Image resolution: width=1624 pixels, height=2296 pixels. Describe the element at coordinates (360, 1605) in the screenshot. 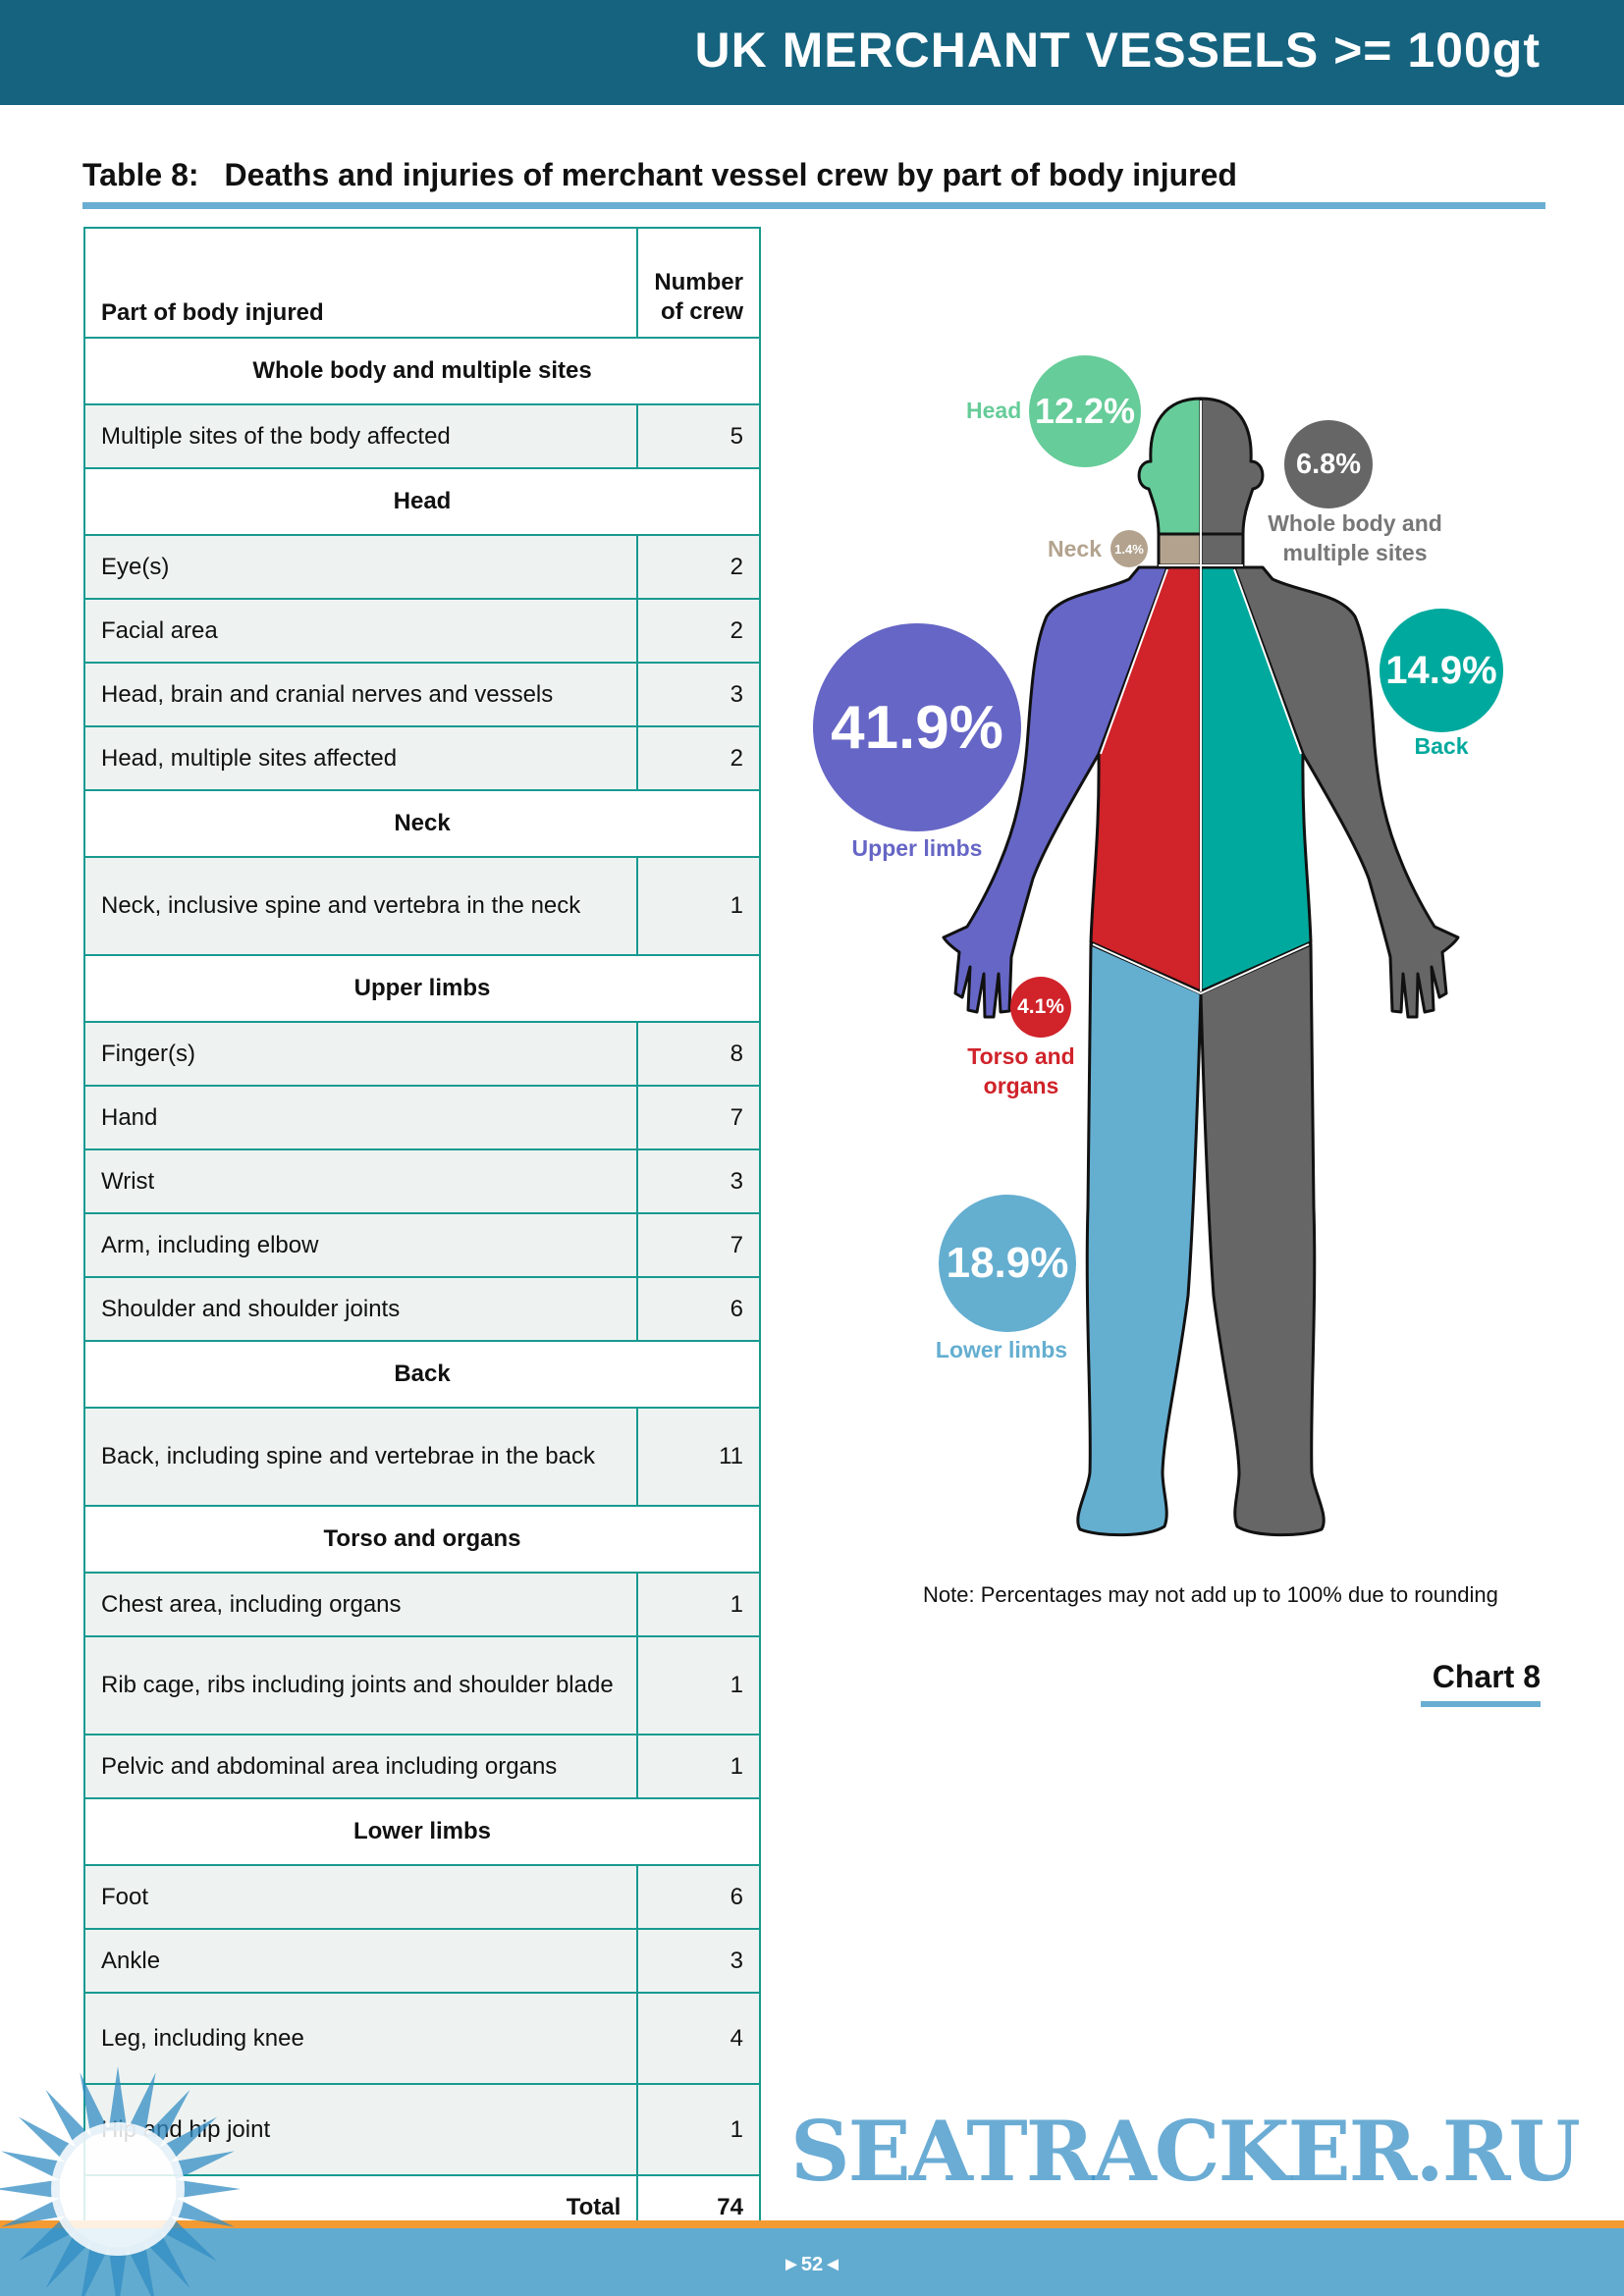

I see `body-part-cell: Chest area, including organs` at that location.